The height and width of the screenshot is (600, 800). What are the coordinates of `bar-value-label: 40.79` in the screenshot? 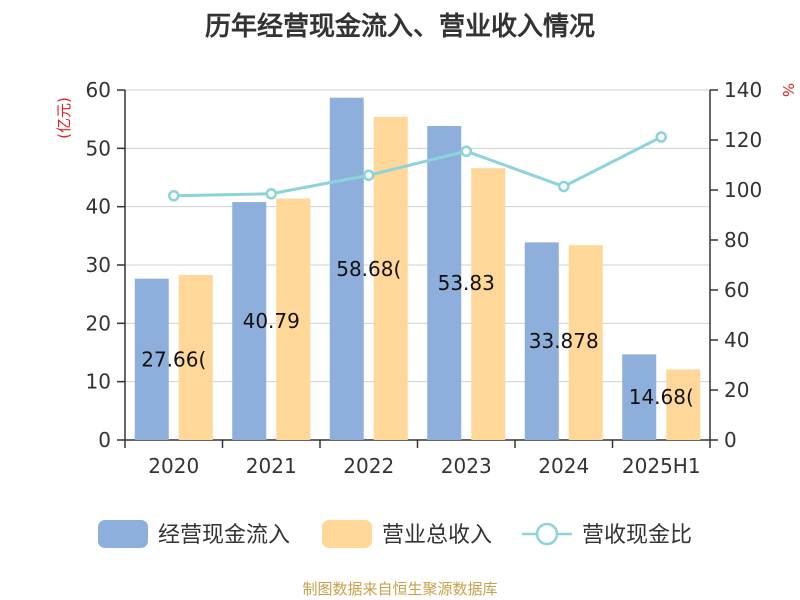 It's located at (271, 321).